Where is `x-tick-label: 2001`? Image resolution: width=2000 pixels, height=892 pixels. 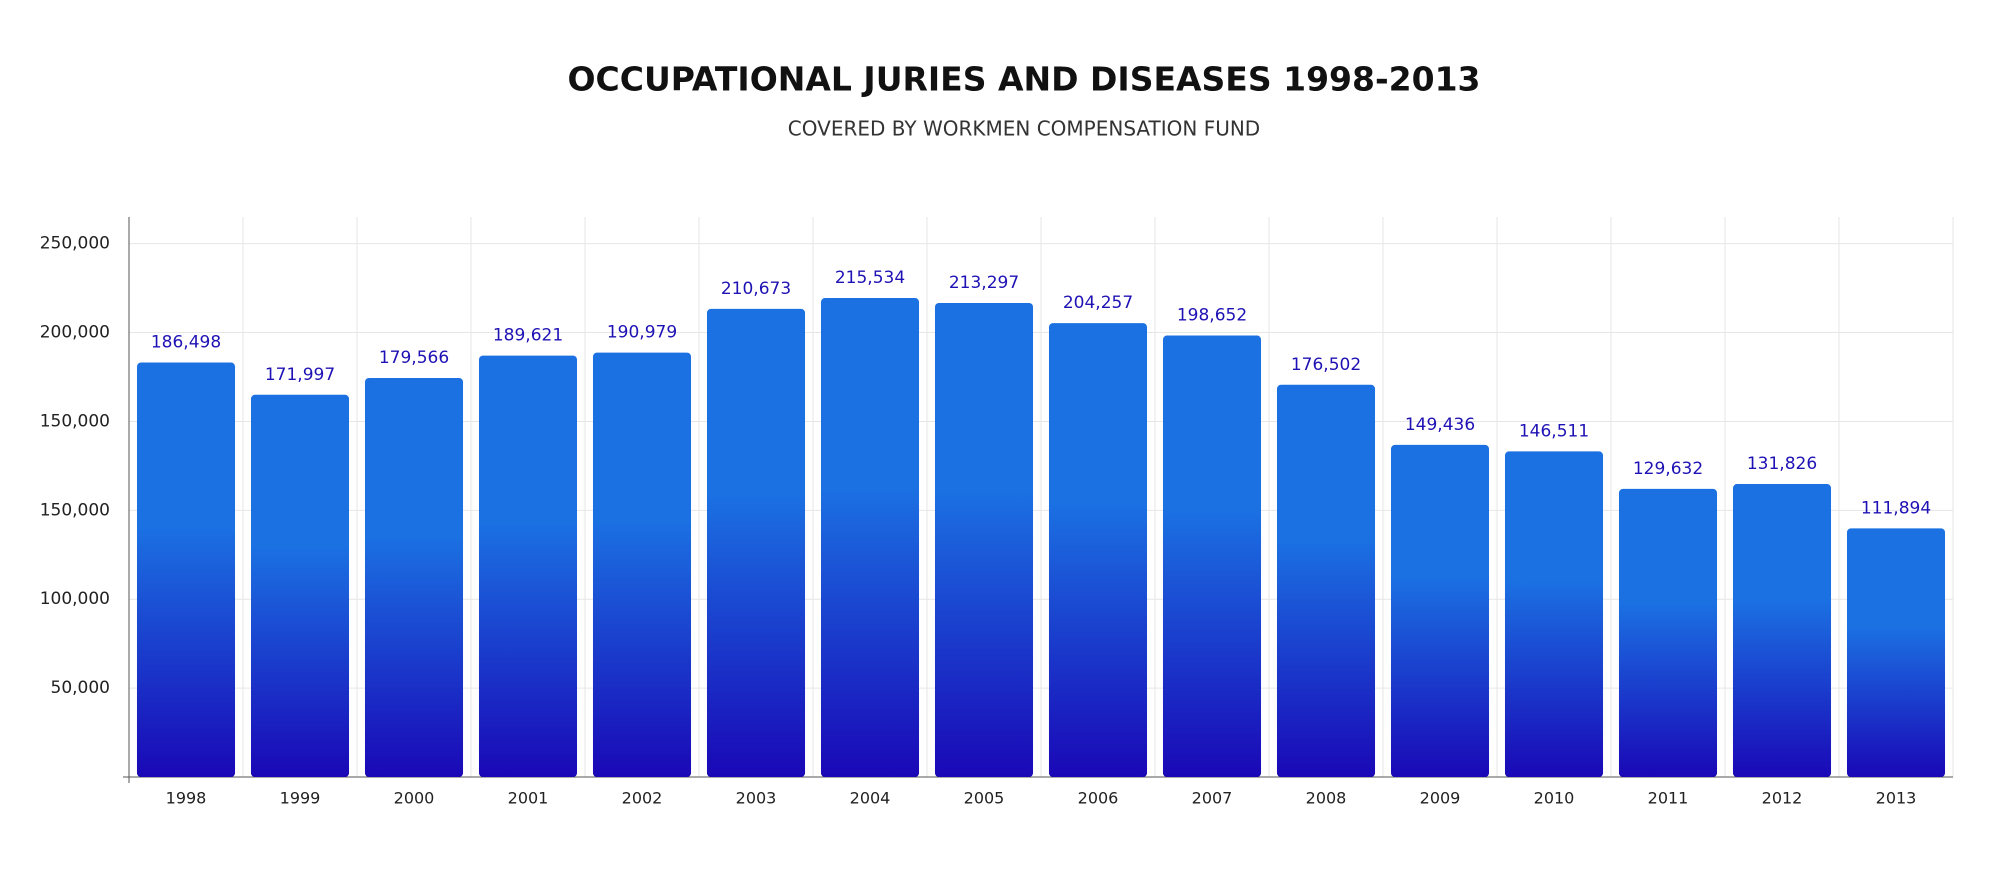
x-tick-label: 2001 is located at coordinates (528, 798).